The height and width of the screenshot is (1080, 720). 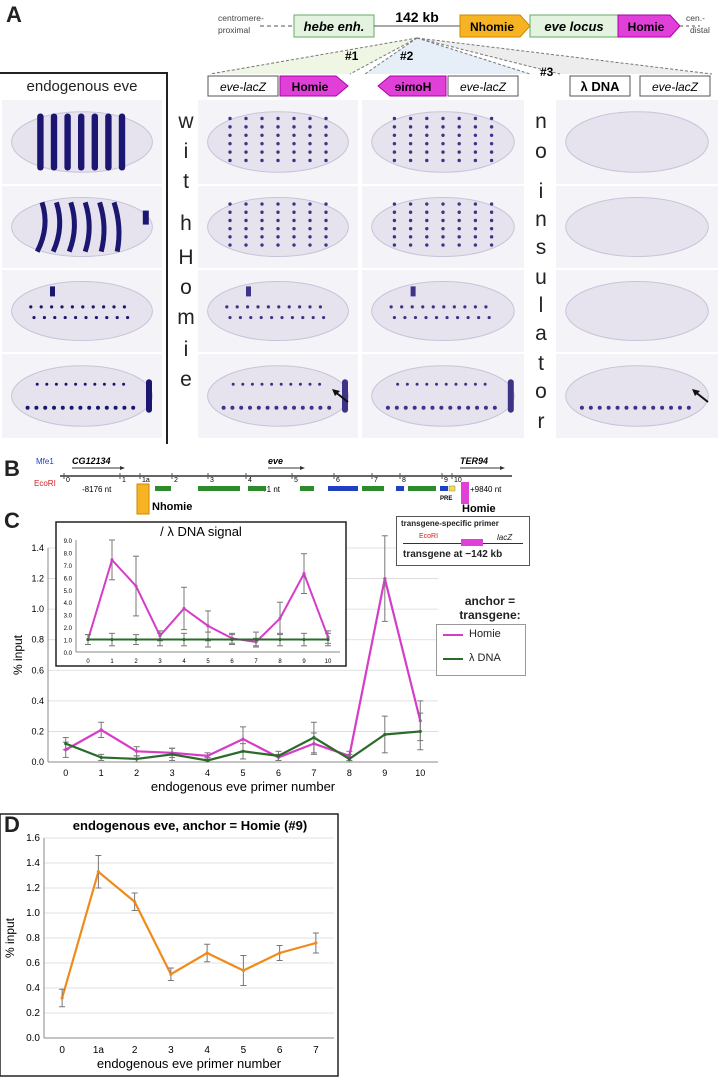 I want to click on chart-c-legend: Homie λ DNA, so click(x=481, y=650).